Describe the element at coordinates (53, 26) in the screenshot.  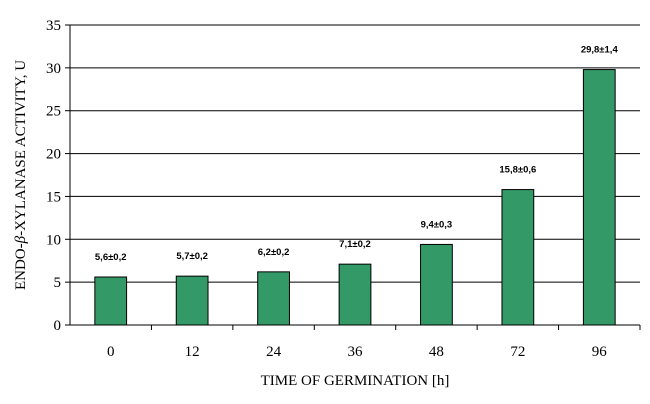
I see `y-tick-label: 35` at that location.